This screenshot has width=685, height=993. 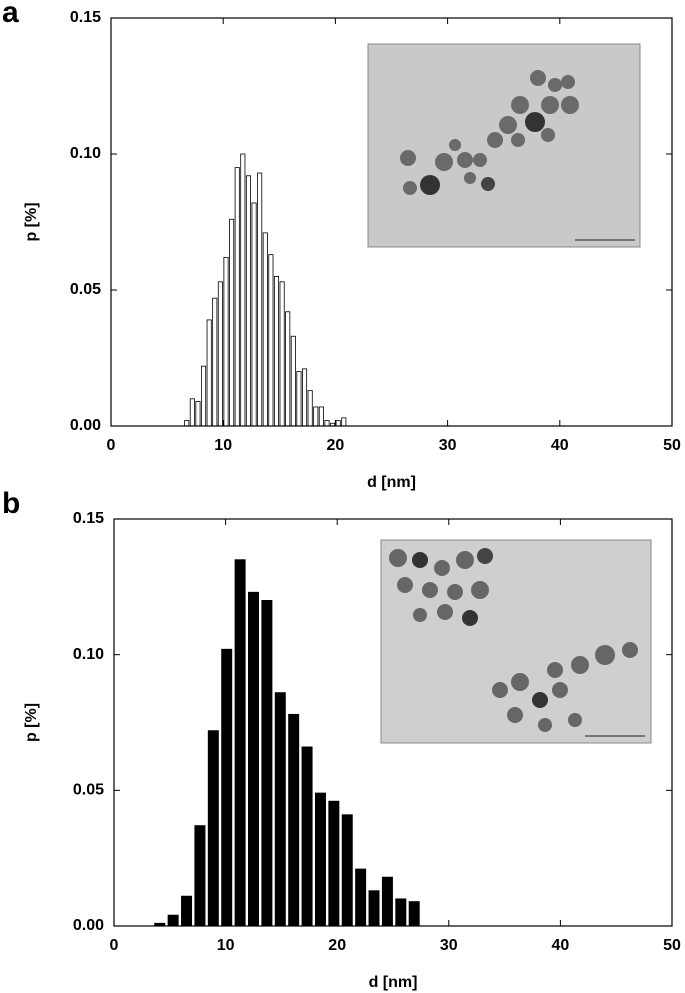 What do you see at coordinates (11, 503) in the screenshot?
I see `panel-letter: b` at bounding box center [11, 503].